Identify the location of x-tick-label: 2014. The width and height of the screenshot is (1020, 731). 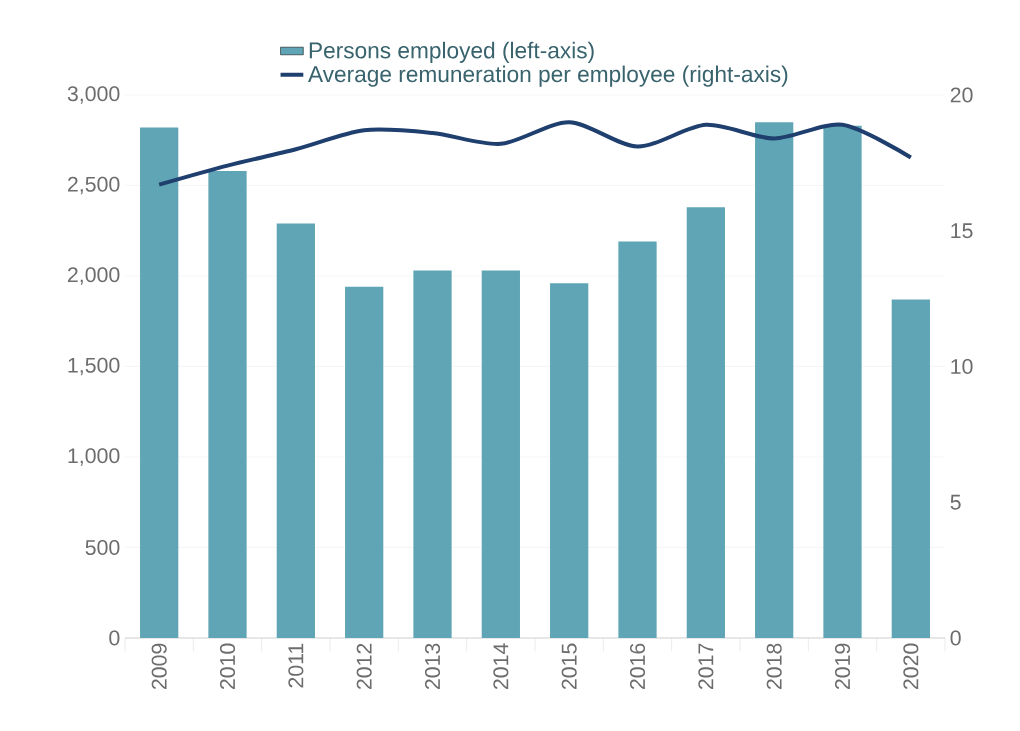
(501, 666).